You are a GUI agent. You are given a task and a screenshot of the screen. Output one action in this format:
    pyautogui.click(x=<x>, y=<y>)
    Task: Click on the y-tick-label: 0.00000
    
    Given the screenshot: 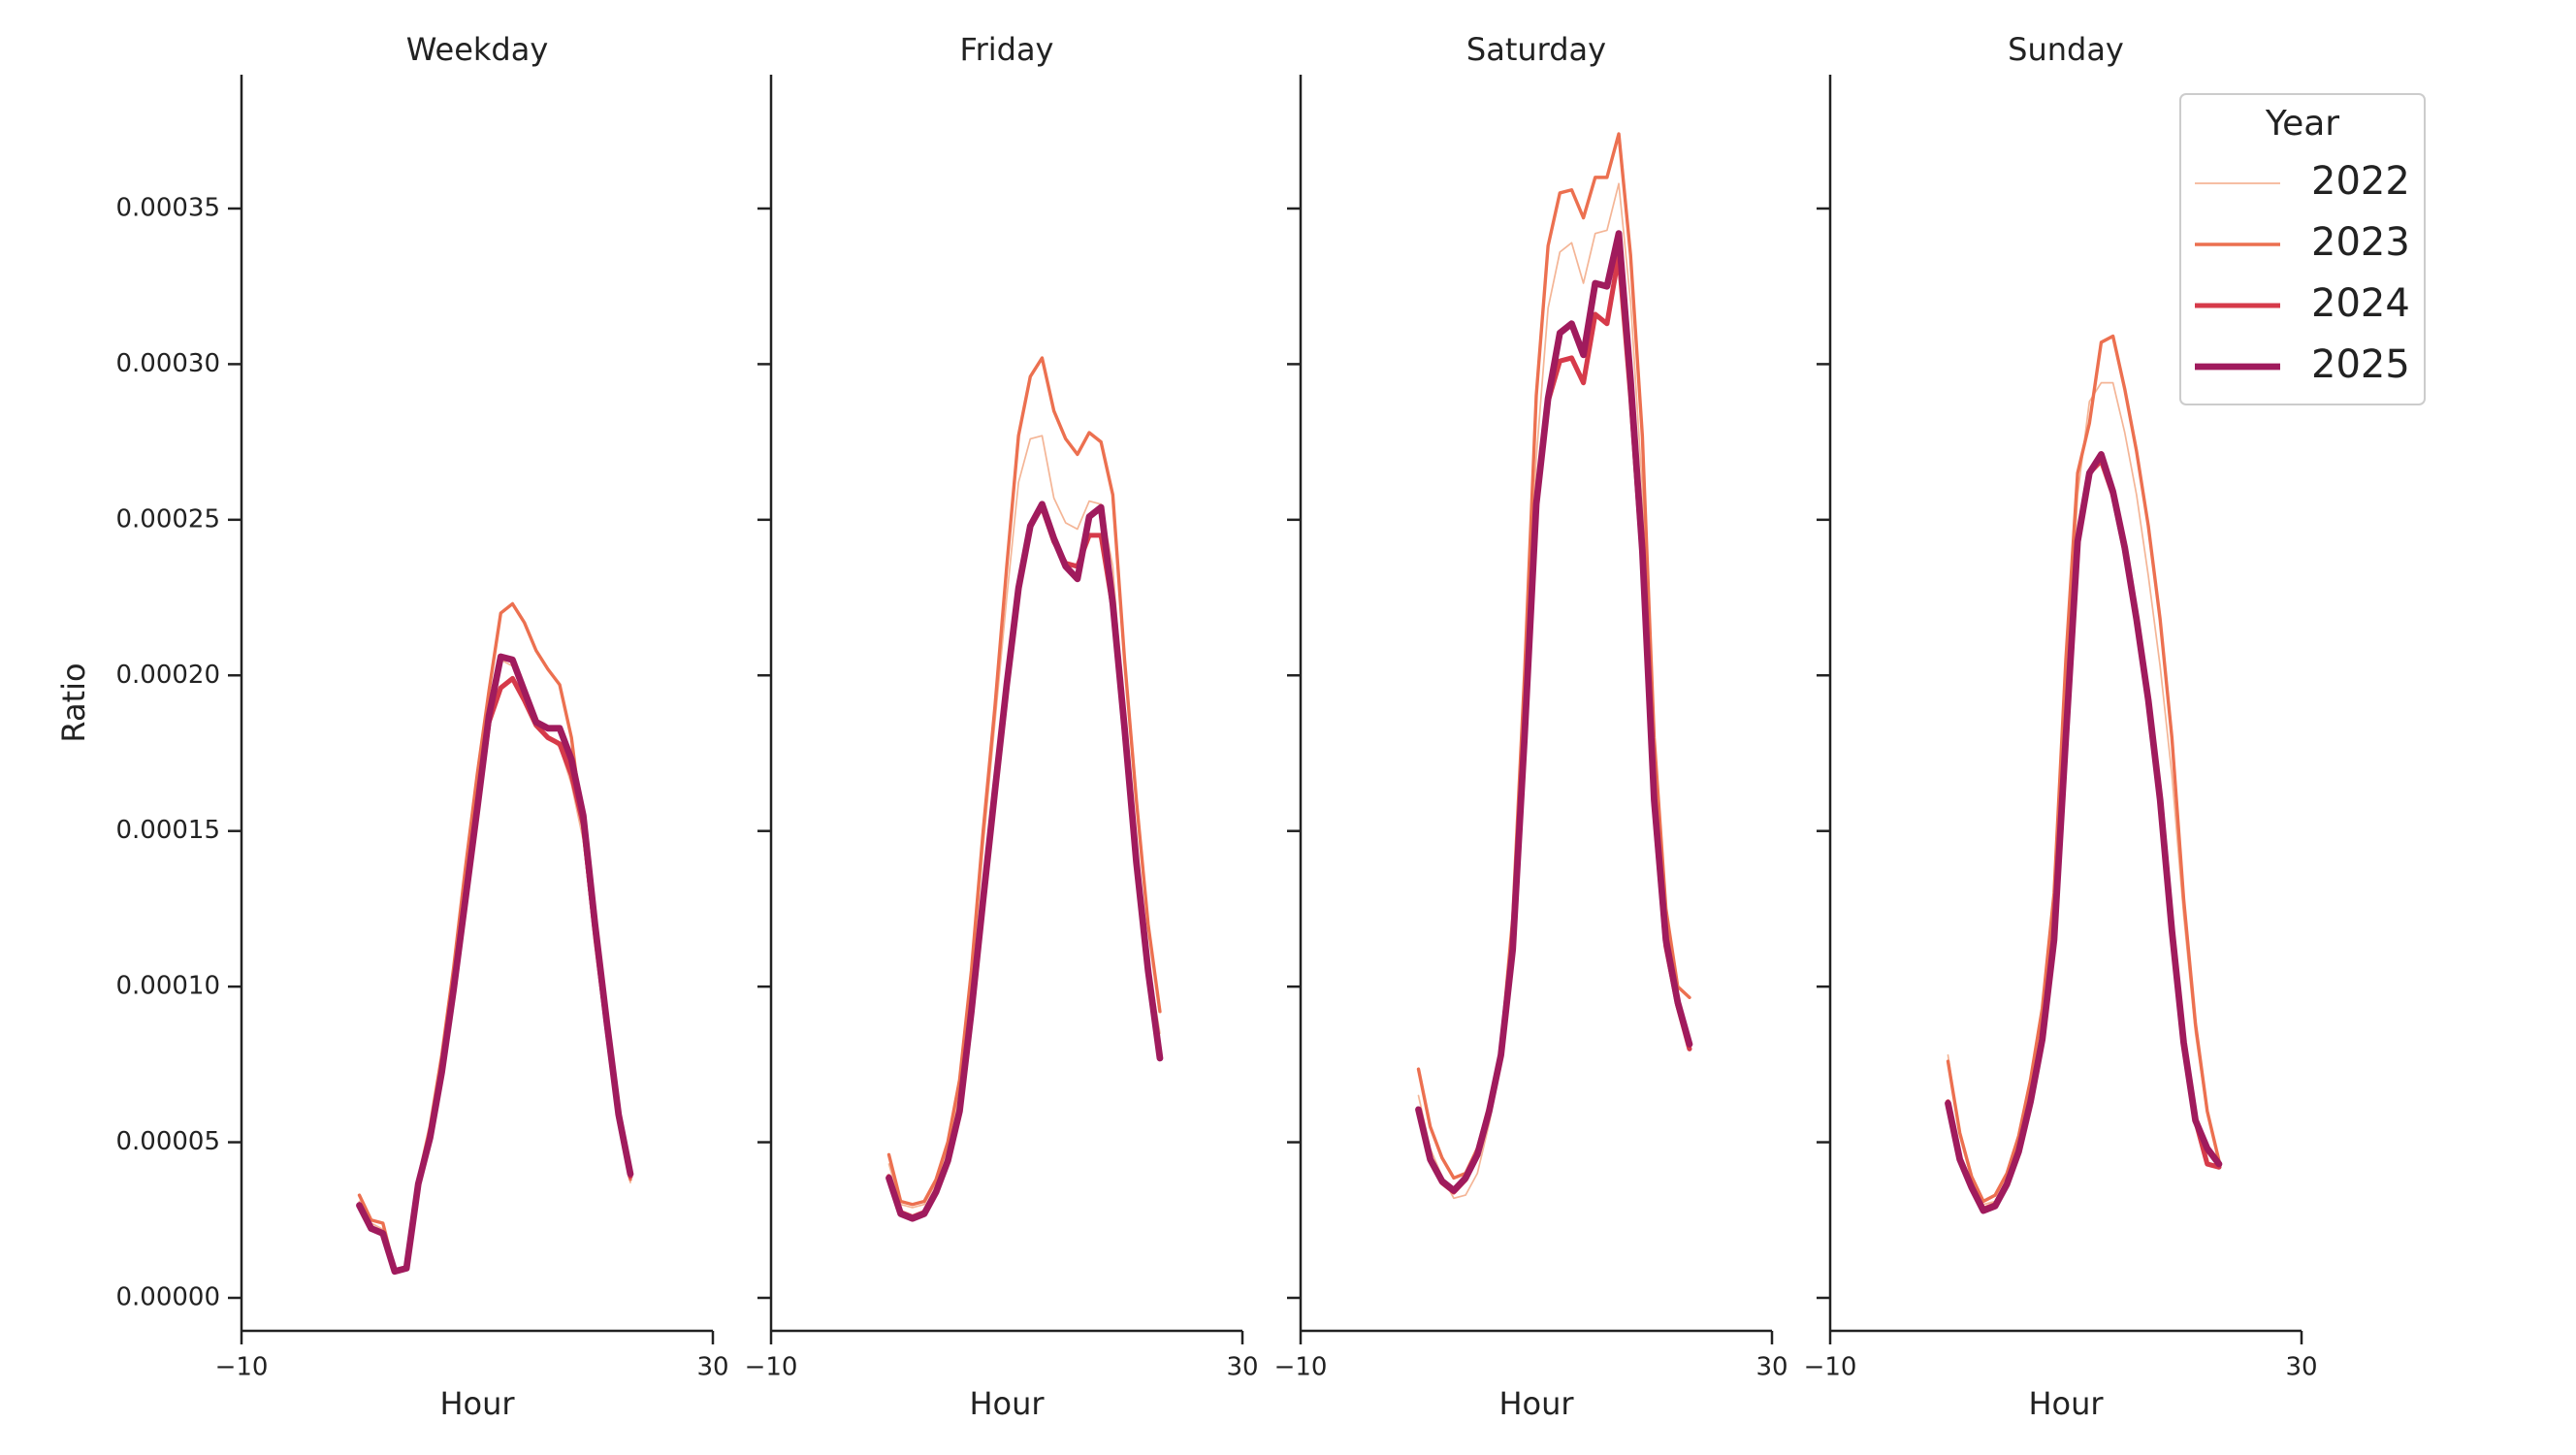 What is the action you would take?
    pyautogui.click(x=167, y=1296)
    